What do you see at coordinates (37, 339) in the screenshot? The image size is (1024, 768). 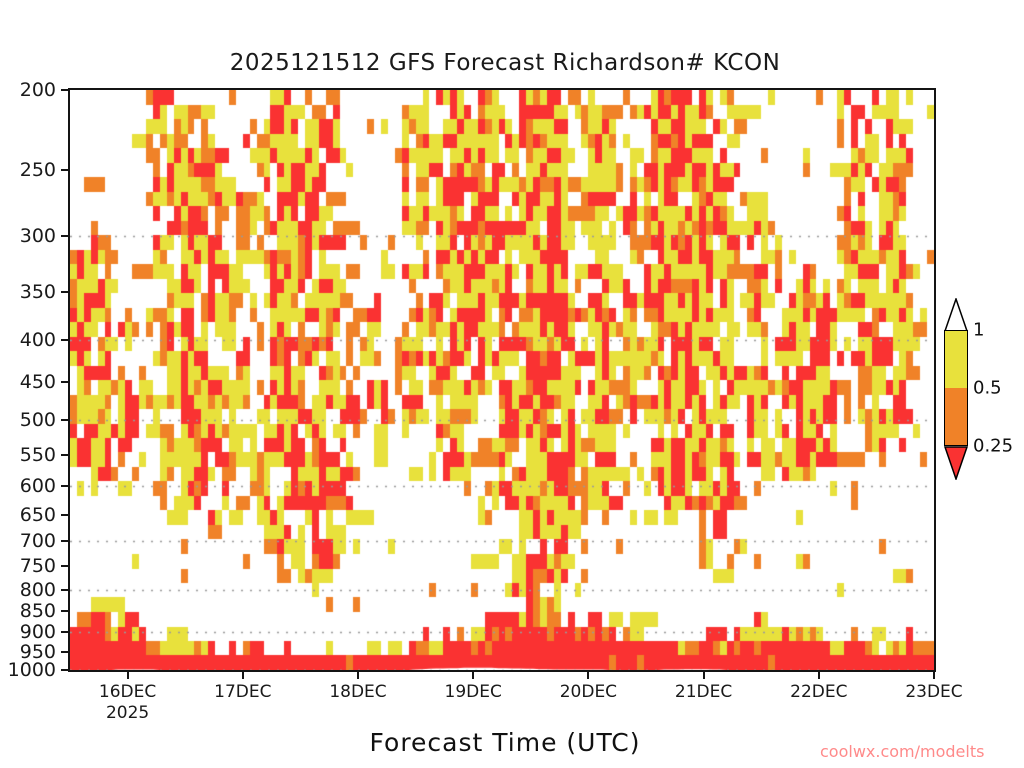 I see `y-tick-label: 400` at bounding box center [37, 339].